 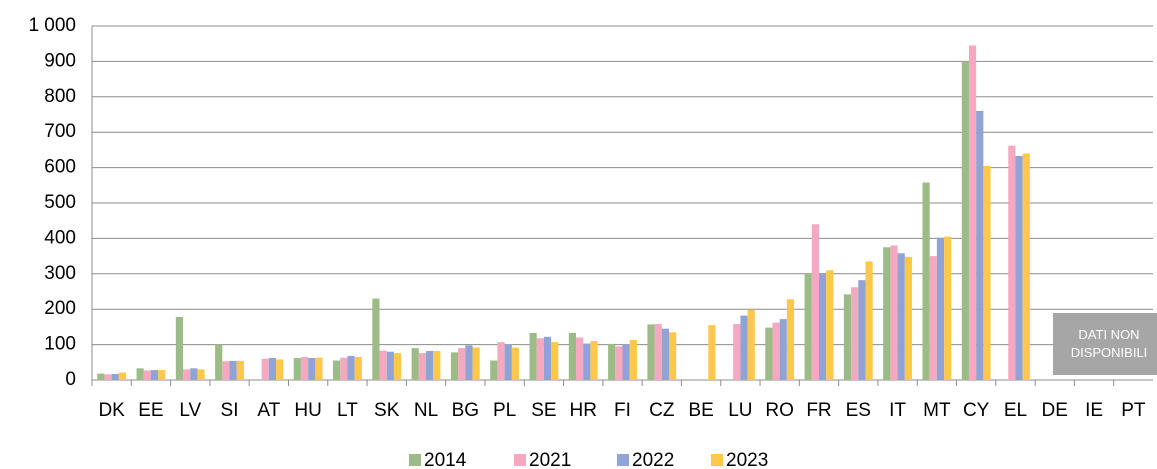 I want to click on x-tick-label: SK, so click(x=387, y=410).